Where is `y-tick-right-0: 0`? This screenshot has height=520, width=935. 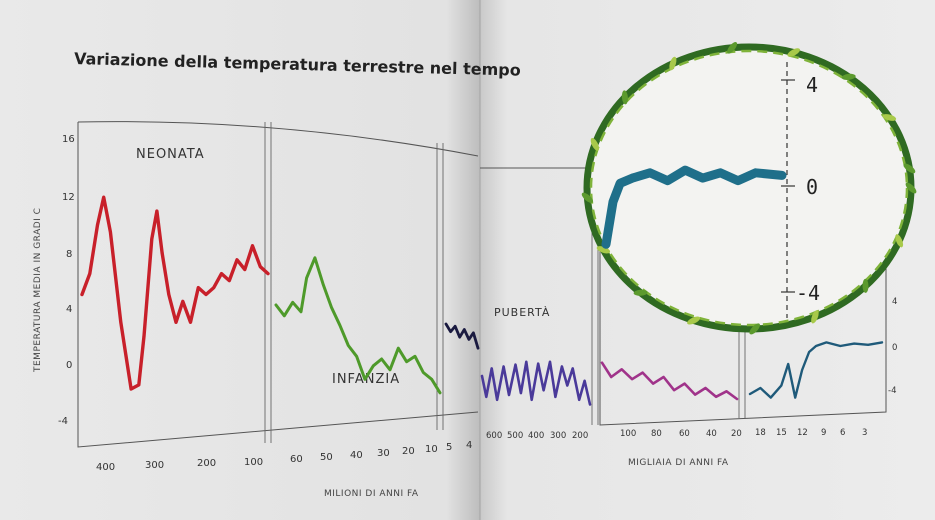
y-tick-right-0: 0 is located at coordinates (894, 348).